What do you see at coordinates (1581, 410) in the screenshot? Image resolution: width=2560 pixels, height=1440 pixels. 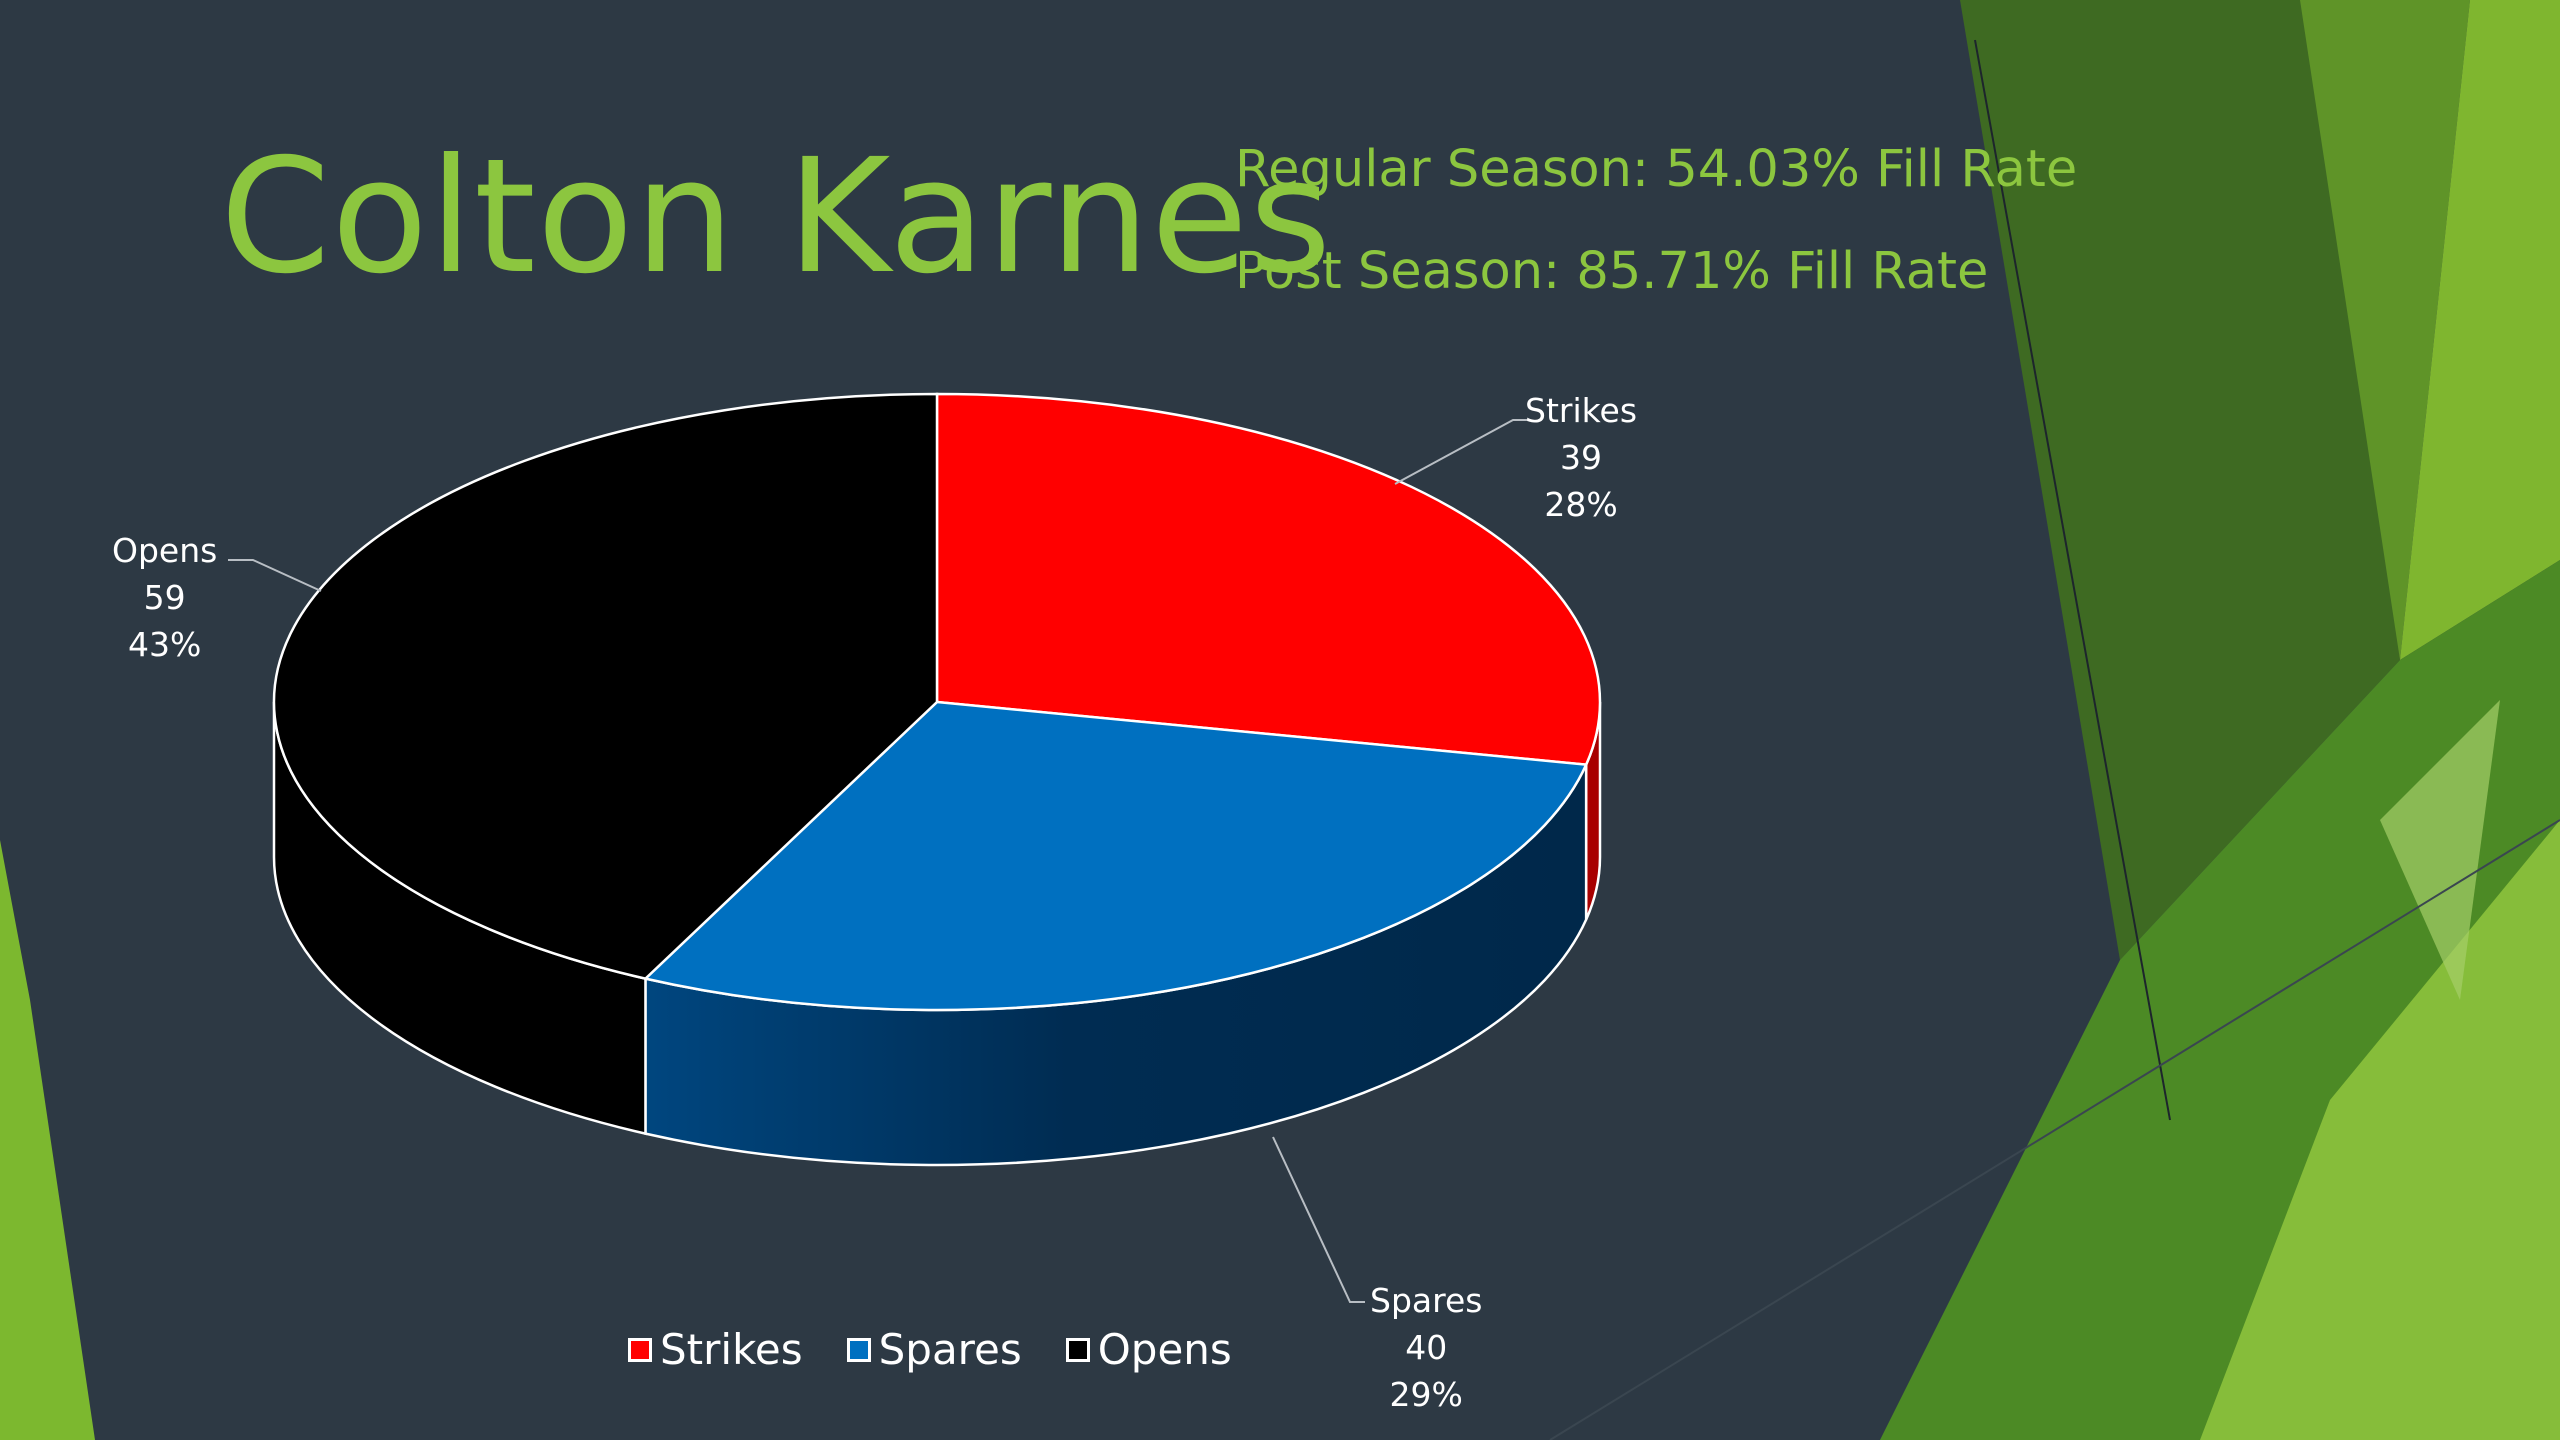 I see `data-label-strikes-name: Strikes` at bounding box center [1581, 410].